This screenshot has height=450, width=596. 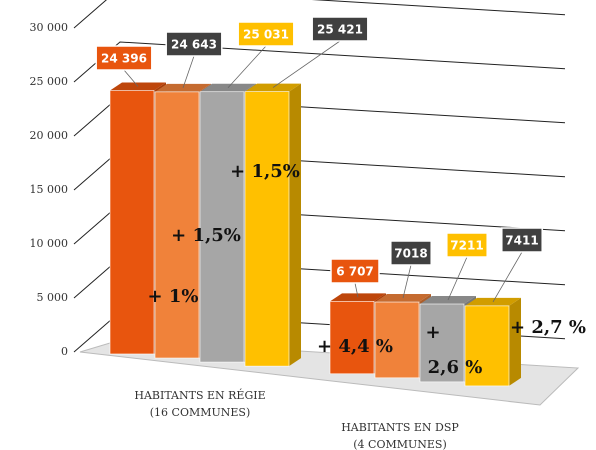 What do you see at coordinates (49, 135) in the screenshot?
I see `y-tick-label: 20 000` at bounding box center [49, 135].